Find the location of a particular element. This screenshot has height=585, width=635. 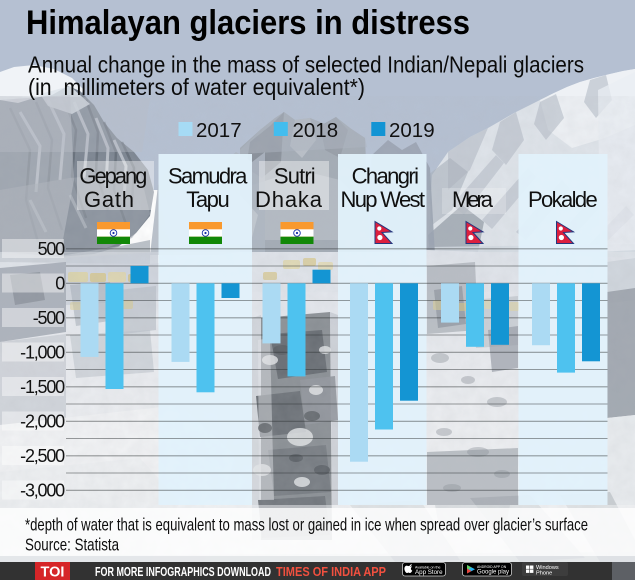

svg-text: 2019 is located at coordinates (412, 130).